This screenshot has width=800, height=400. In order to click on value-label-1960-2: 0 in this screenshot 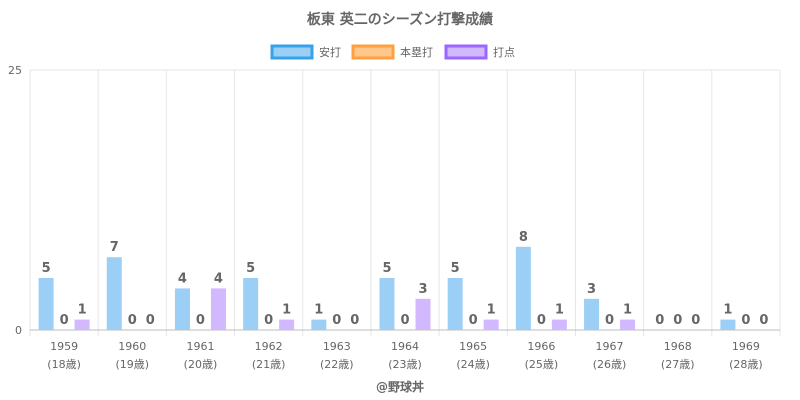, I will do `click(150, 320)`.